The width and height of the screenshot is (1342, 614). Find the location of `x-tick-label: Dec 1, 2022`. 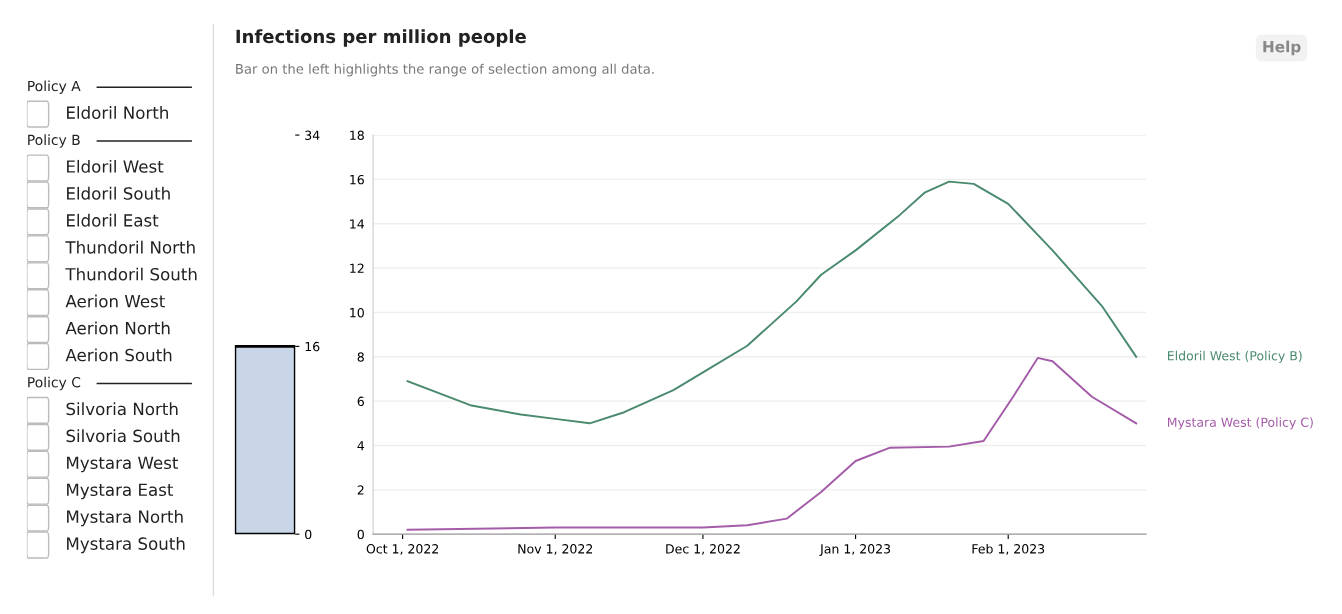

x-tick-label: Dec 1, 2022 is located at coordinates (703, 549).